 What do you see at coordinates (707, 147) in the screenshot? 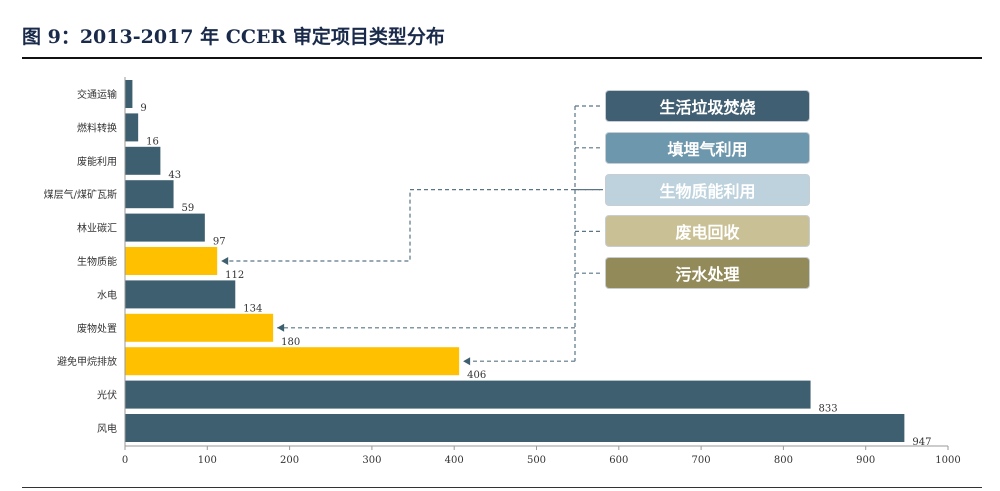
I see `legend-box-1: 填埋气利用` at bounding box center [707, 147].